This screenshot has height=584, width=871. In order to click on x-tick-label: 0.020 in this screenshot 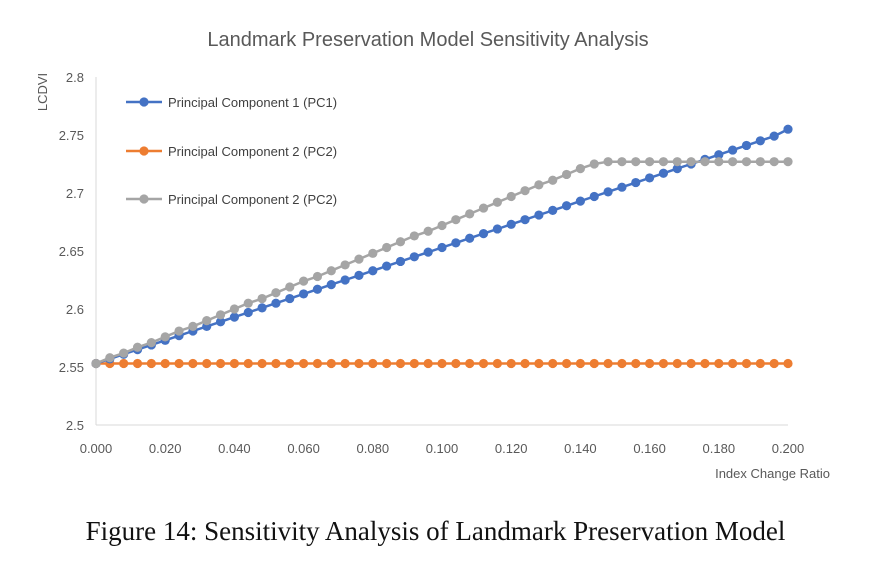, I will do `click(165, 448)`.